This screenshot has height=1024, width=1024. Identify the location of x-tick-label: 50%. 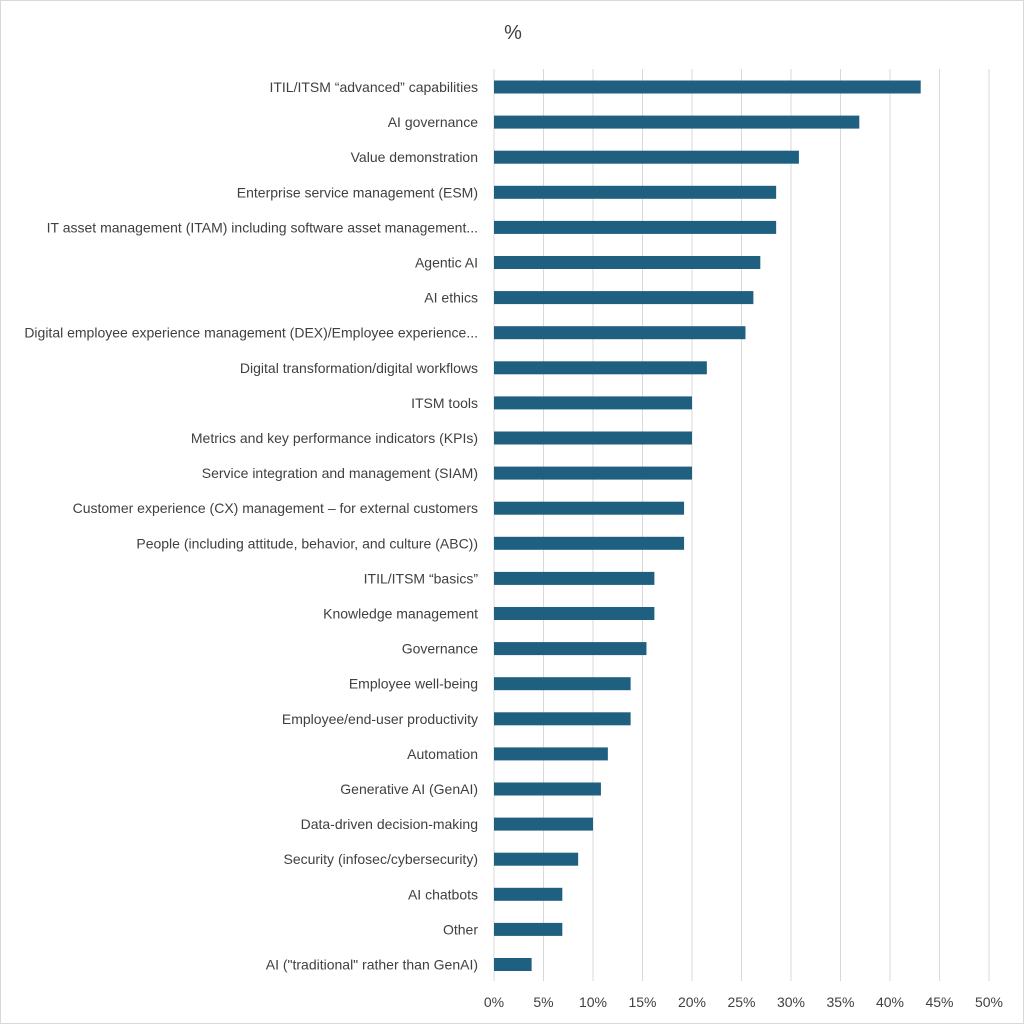
(989, 1002).